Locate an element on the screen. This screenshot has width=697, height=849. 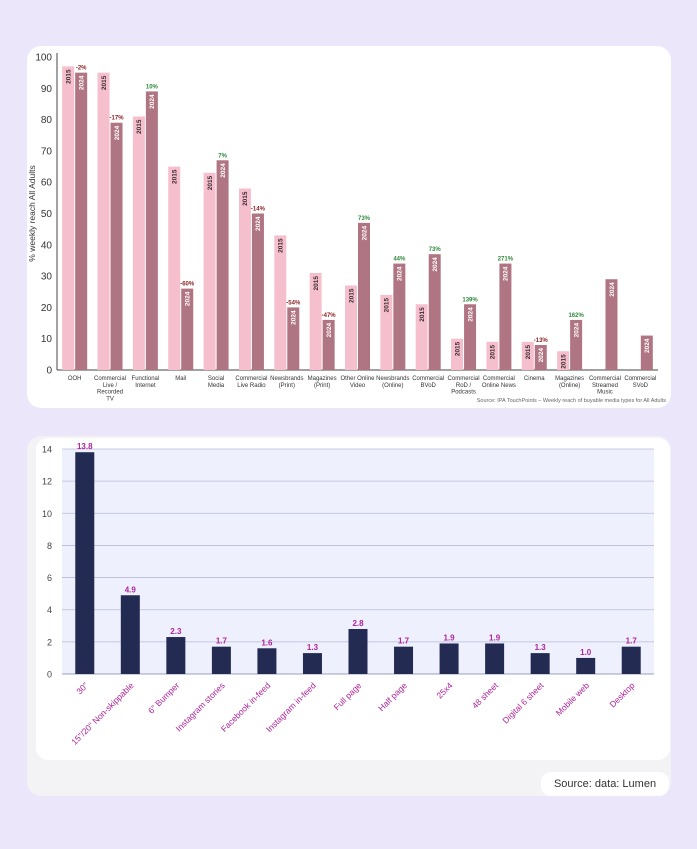
y-tick-label: 4 is located at coordinates (49, 610).